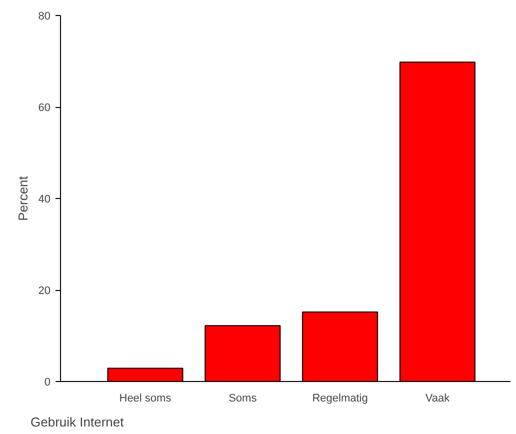 The image size is (516, 434). What do you see at coordinates (437, 398) in the screenshot?
I see `x-tick-label: Vaak` at bounding box center [437, 398].